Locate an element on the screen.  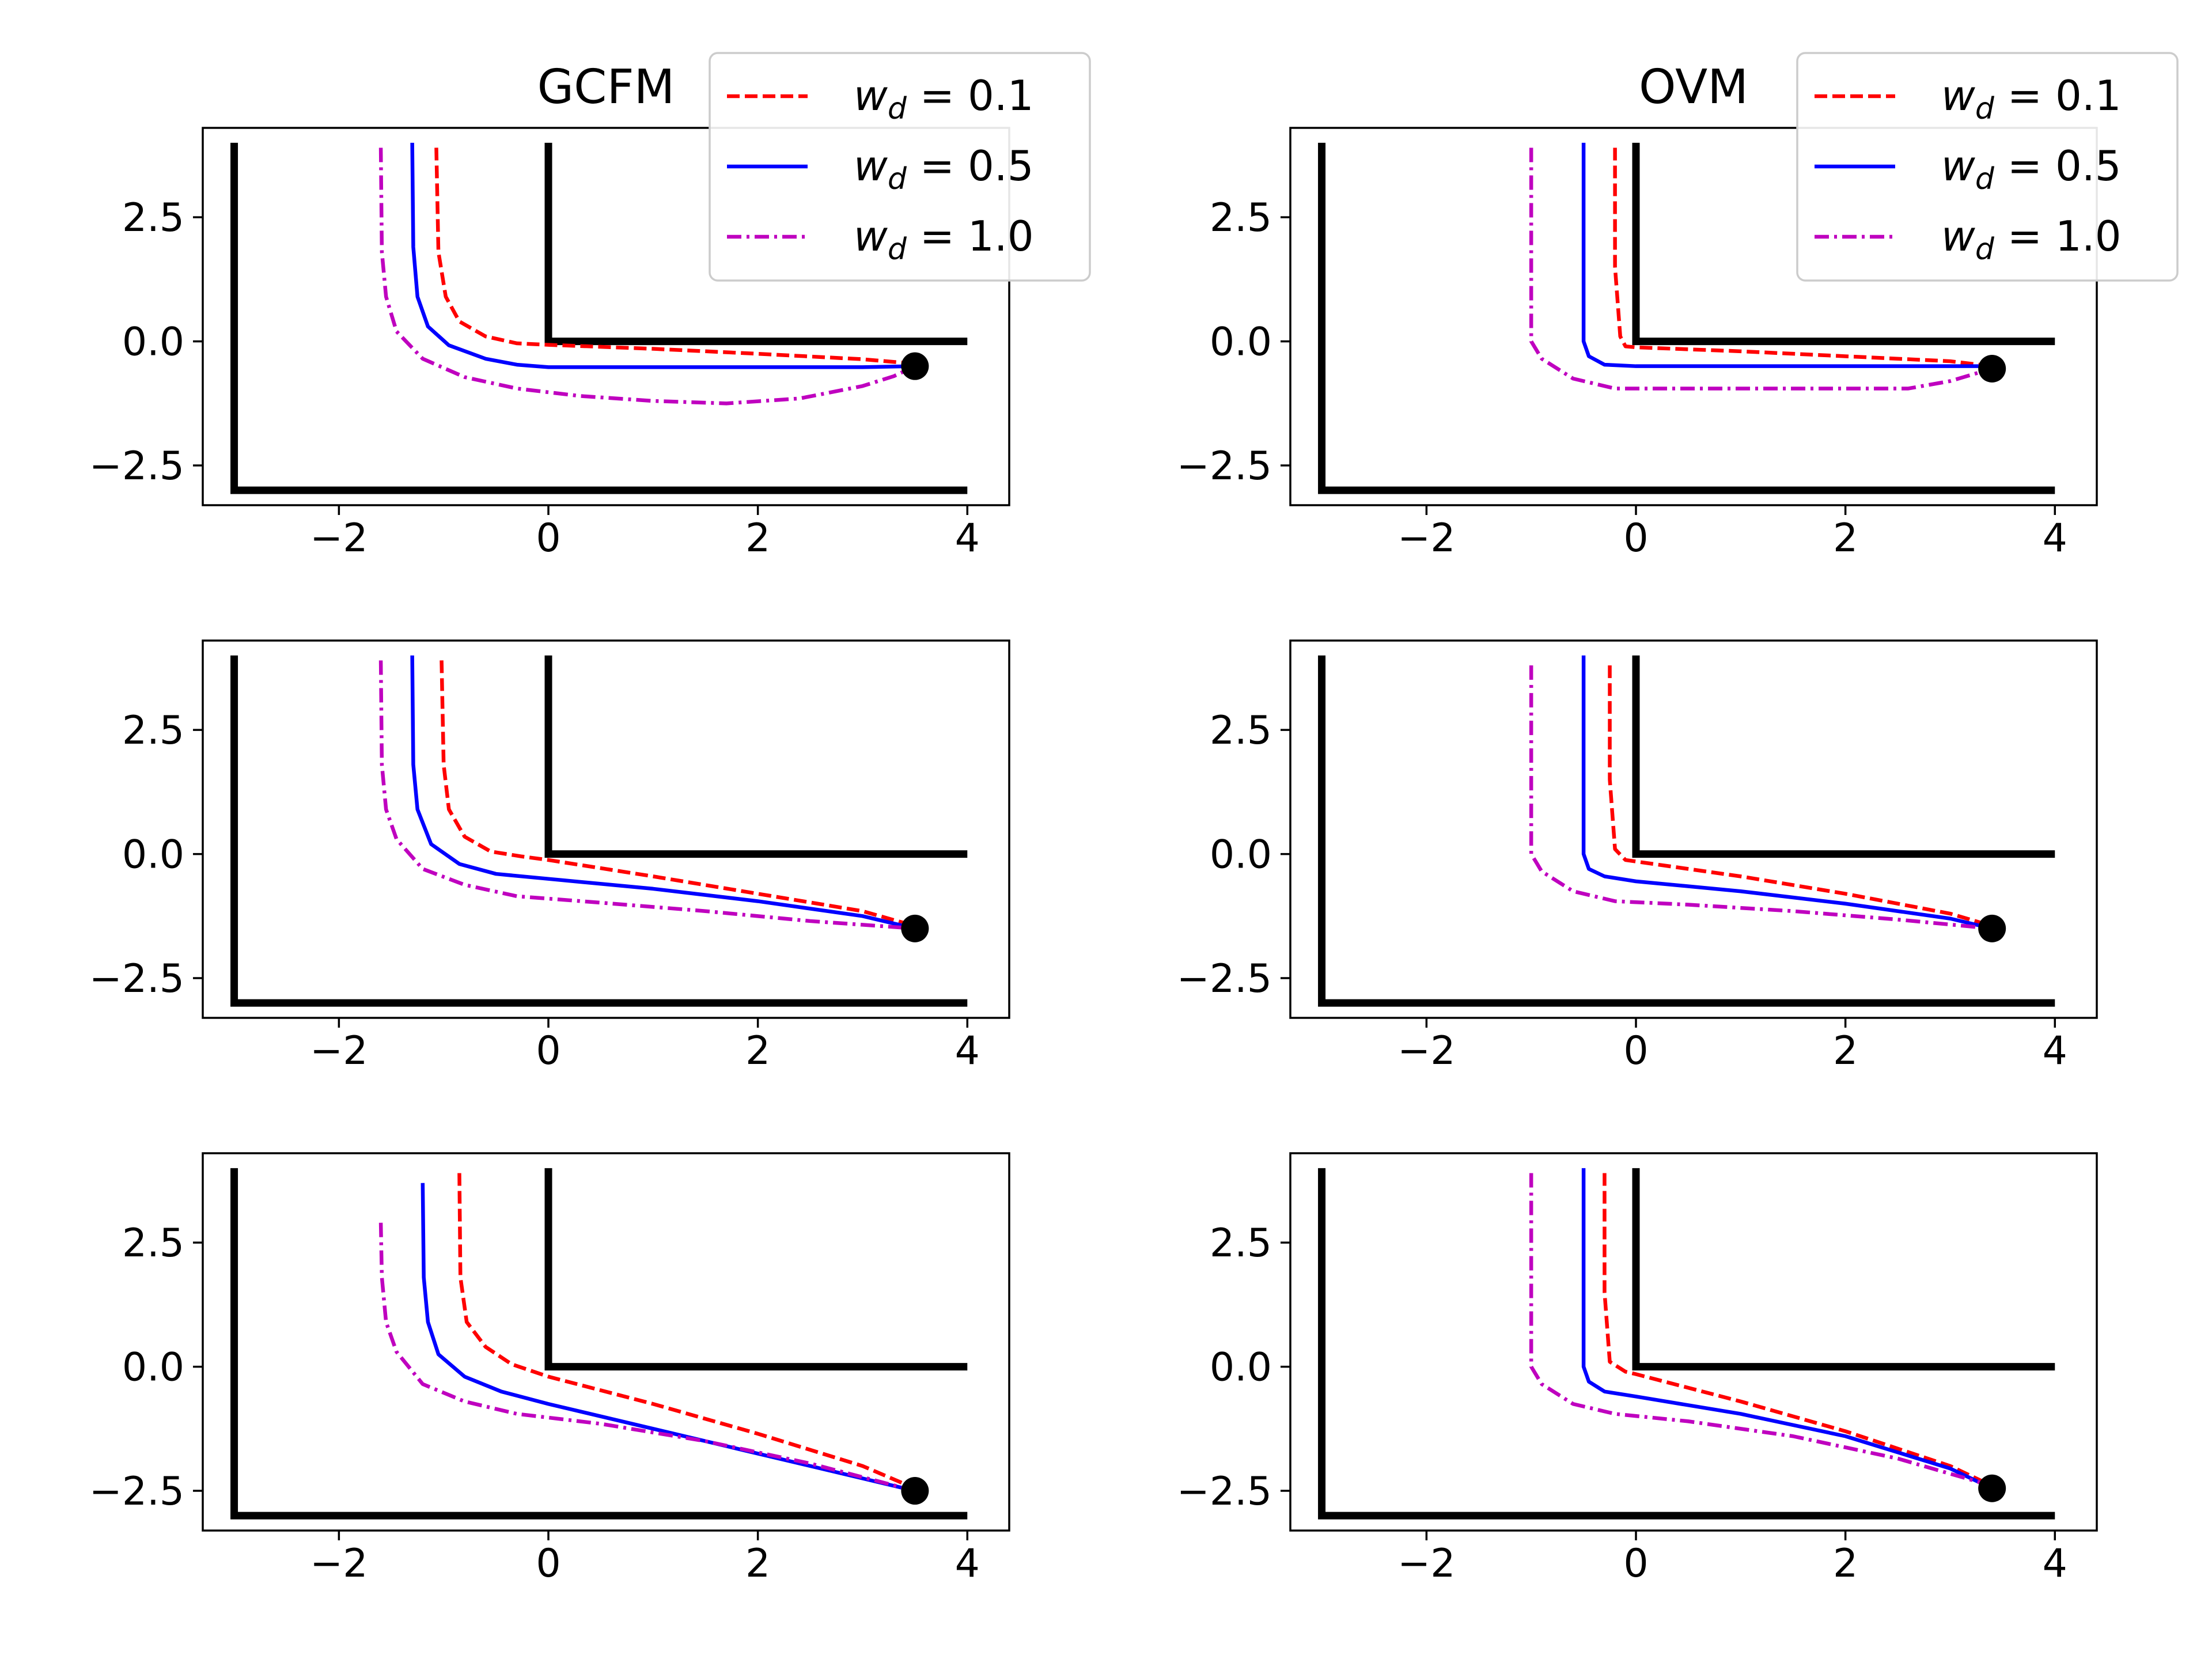
subplot-title: OVM is located at coordinates (1693, 87).